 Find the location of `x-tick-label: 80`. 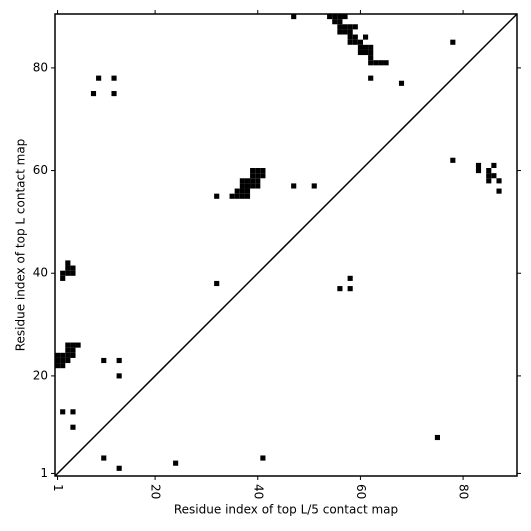

x-tick-label: 80 is located at coordinates (464, 491).